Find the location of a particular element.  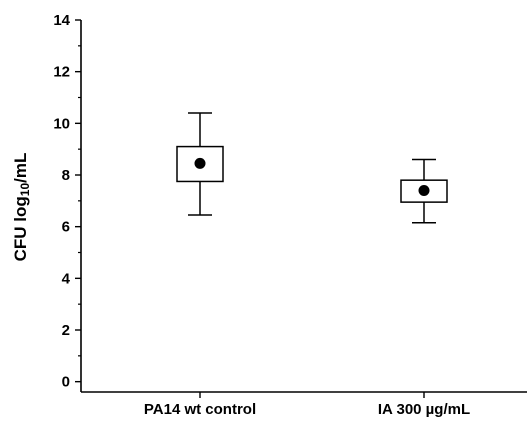

y-ticks: 0 2 4 6 8 10 12 14 is located at coordinates (67, 201).